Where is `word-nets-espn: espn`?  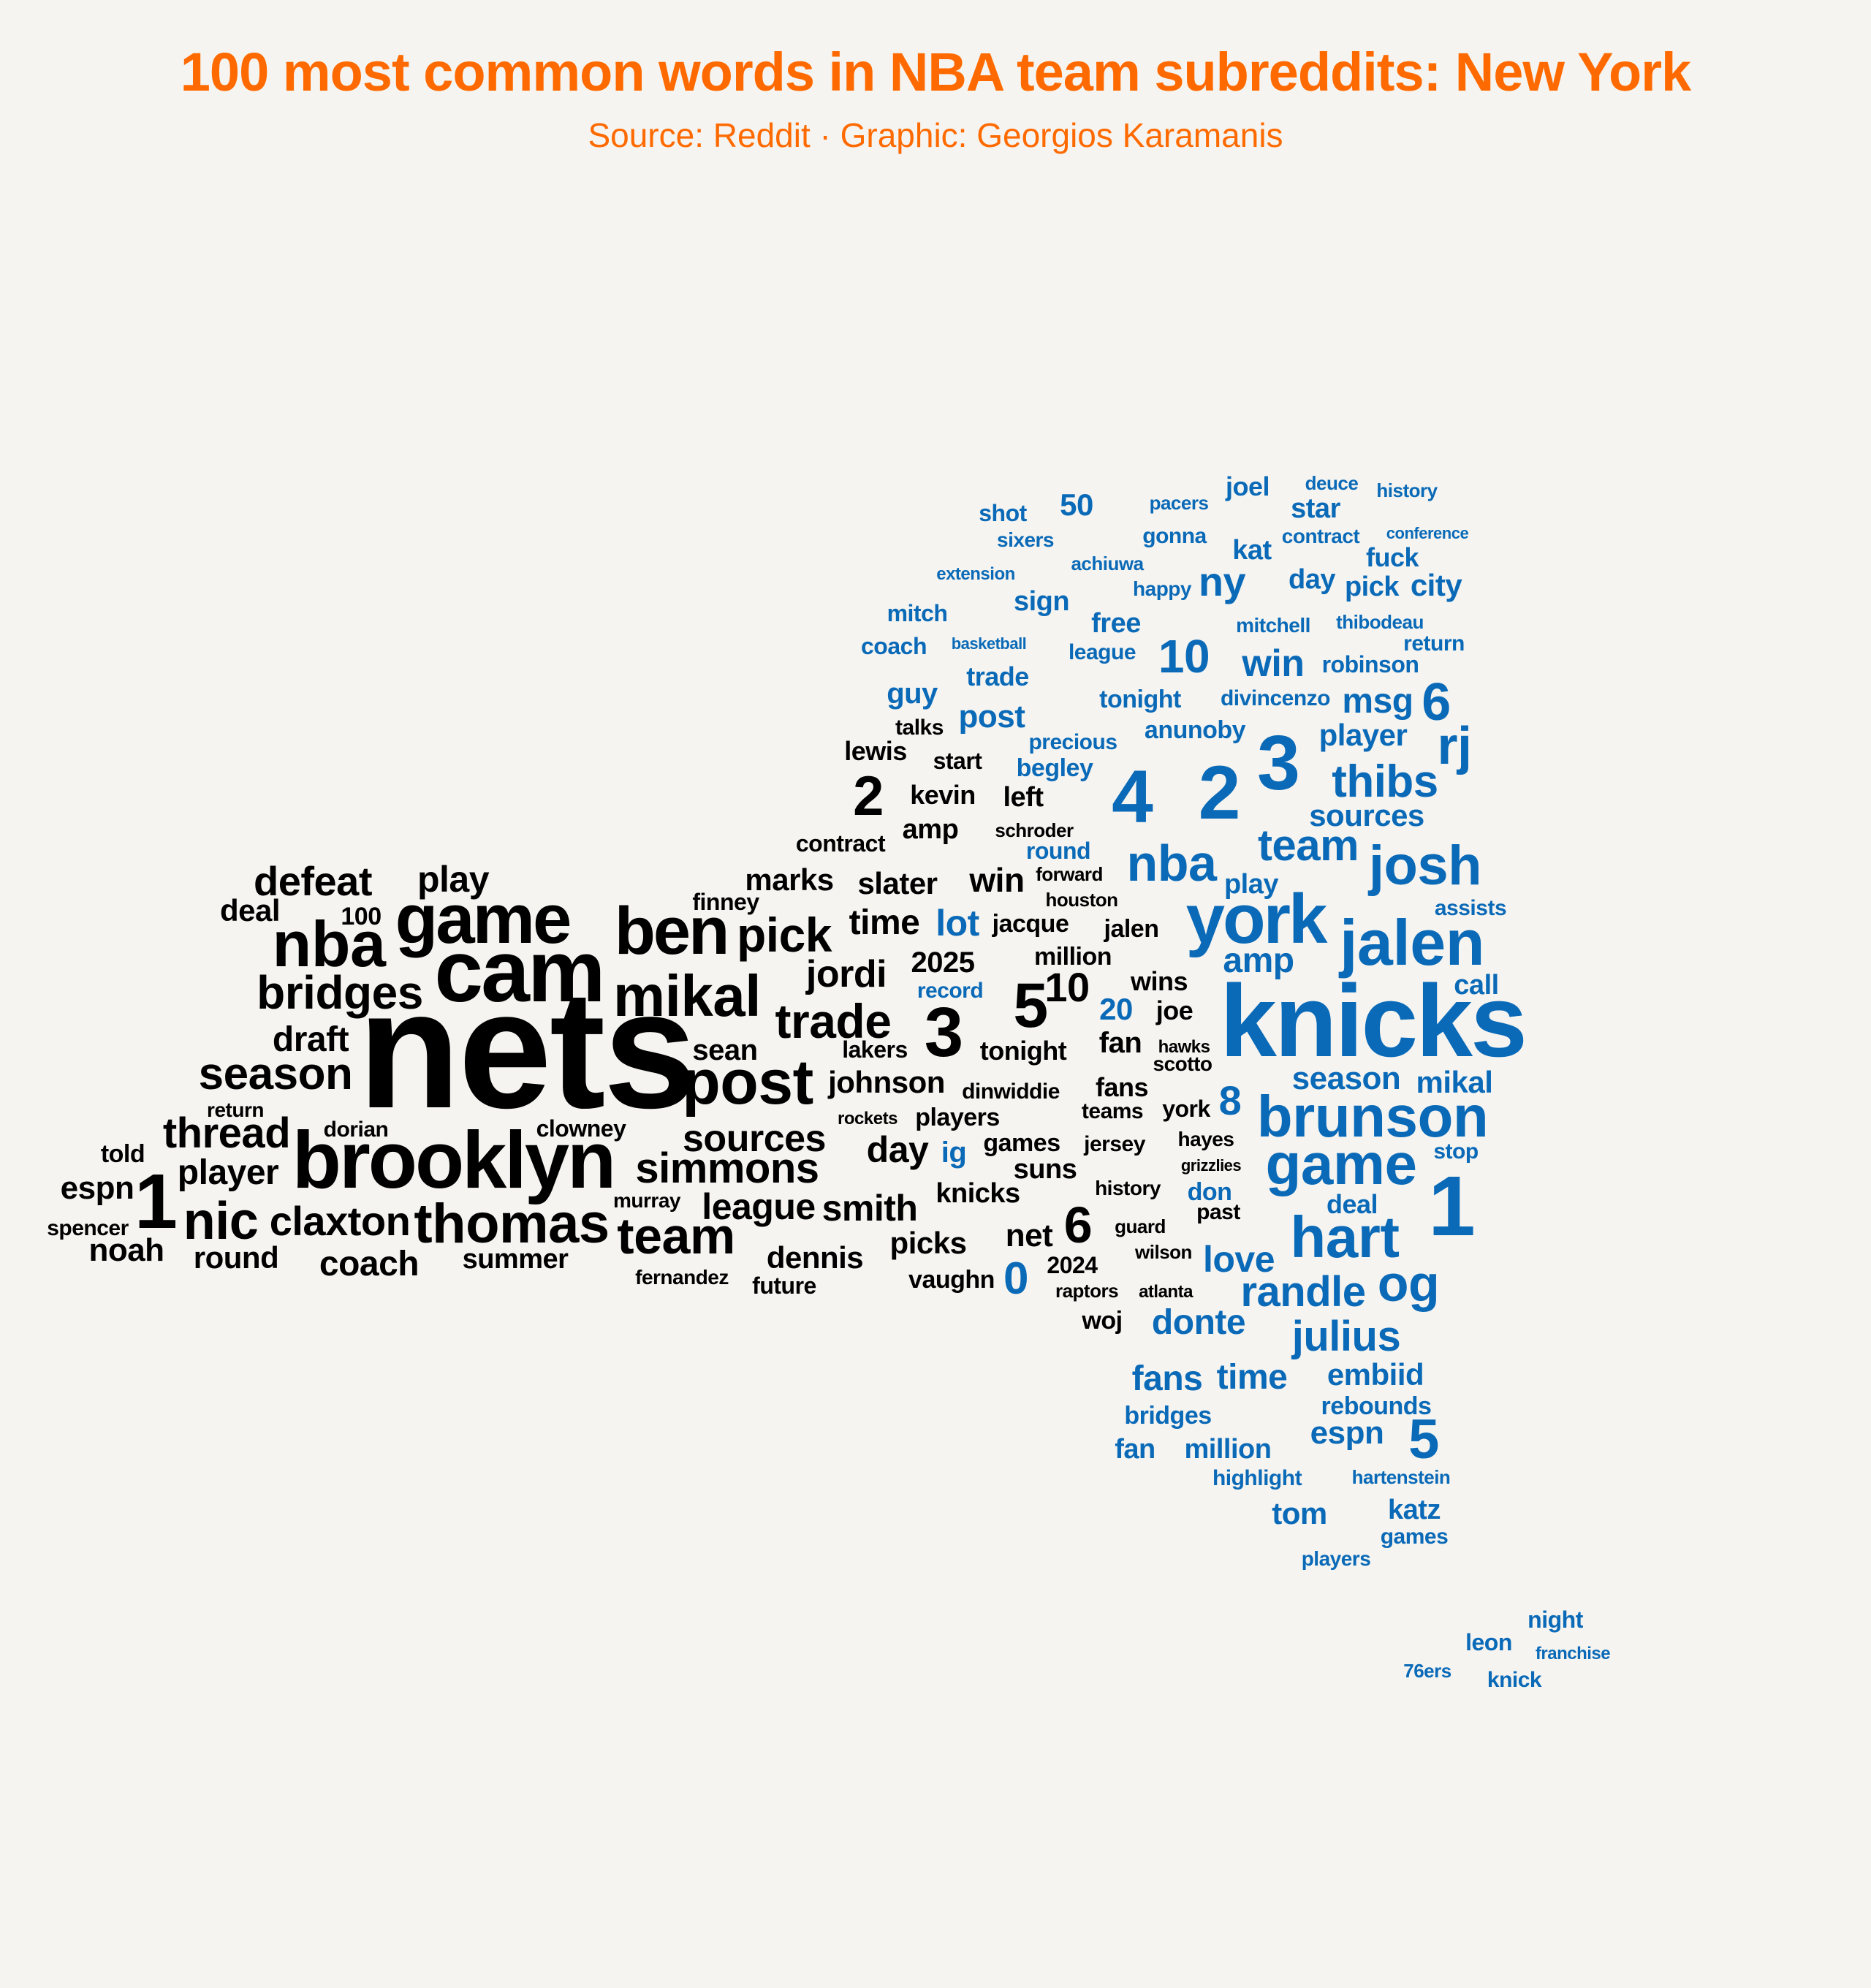
word-nets-espn: espn is located at coordinates (97, 1188).